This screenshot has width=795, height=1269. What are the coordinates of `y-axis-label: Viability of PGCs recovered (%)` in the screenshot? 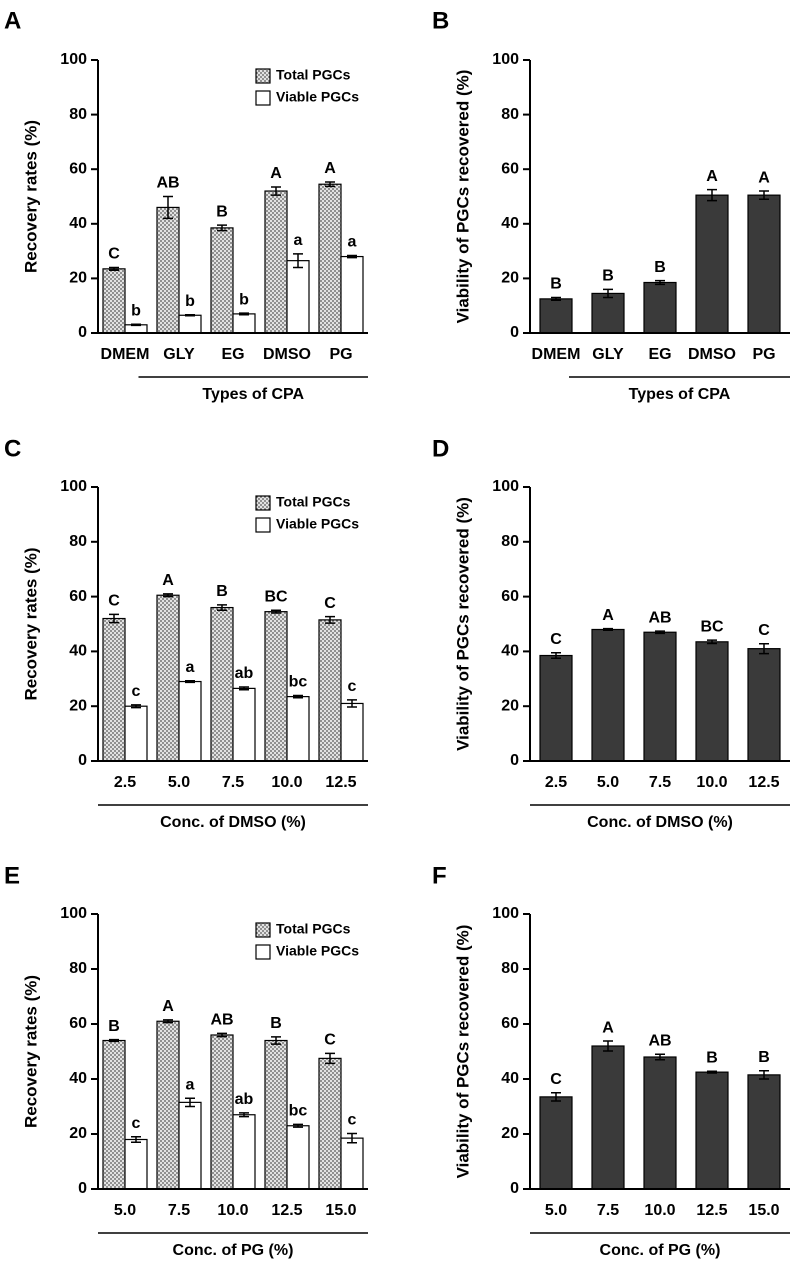 It's located at (462, 197).